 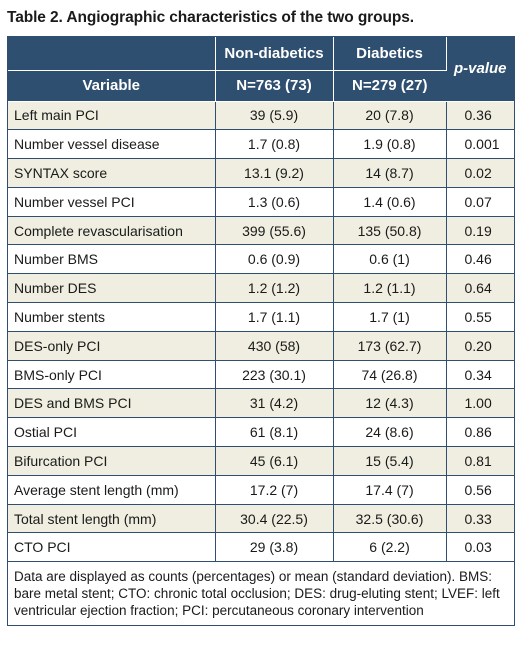 I want to click on cell-nondiabetics: 17.2 (7), so click(x=274, y=490).